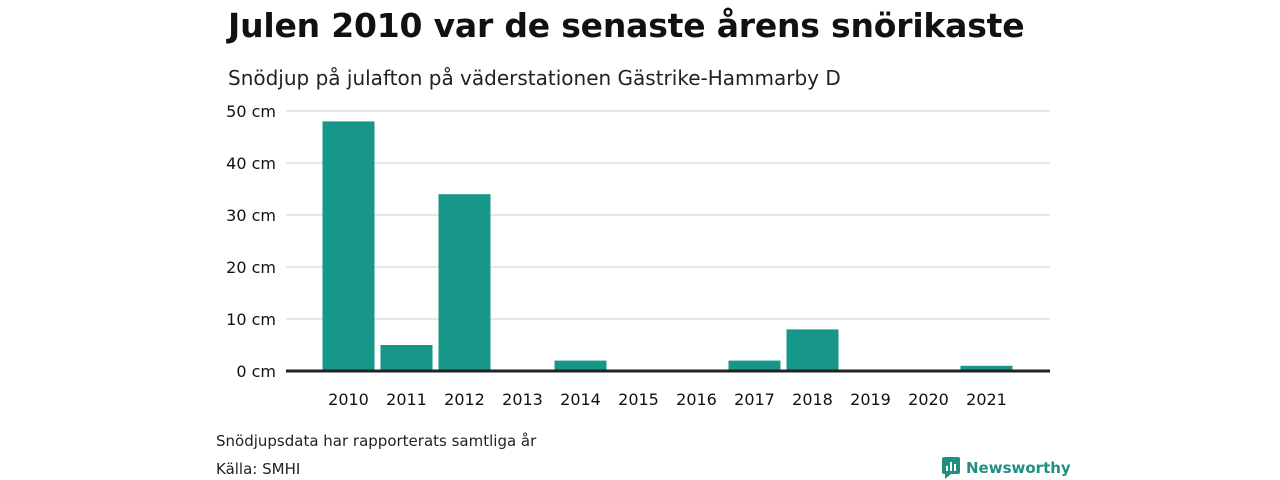 The height and width of the screenshot is (480, 1280). I want to click on brand-label: Newsworthy, so click(1018, 468).